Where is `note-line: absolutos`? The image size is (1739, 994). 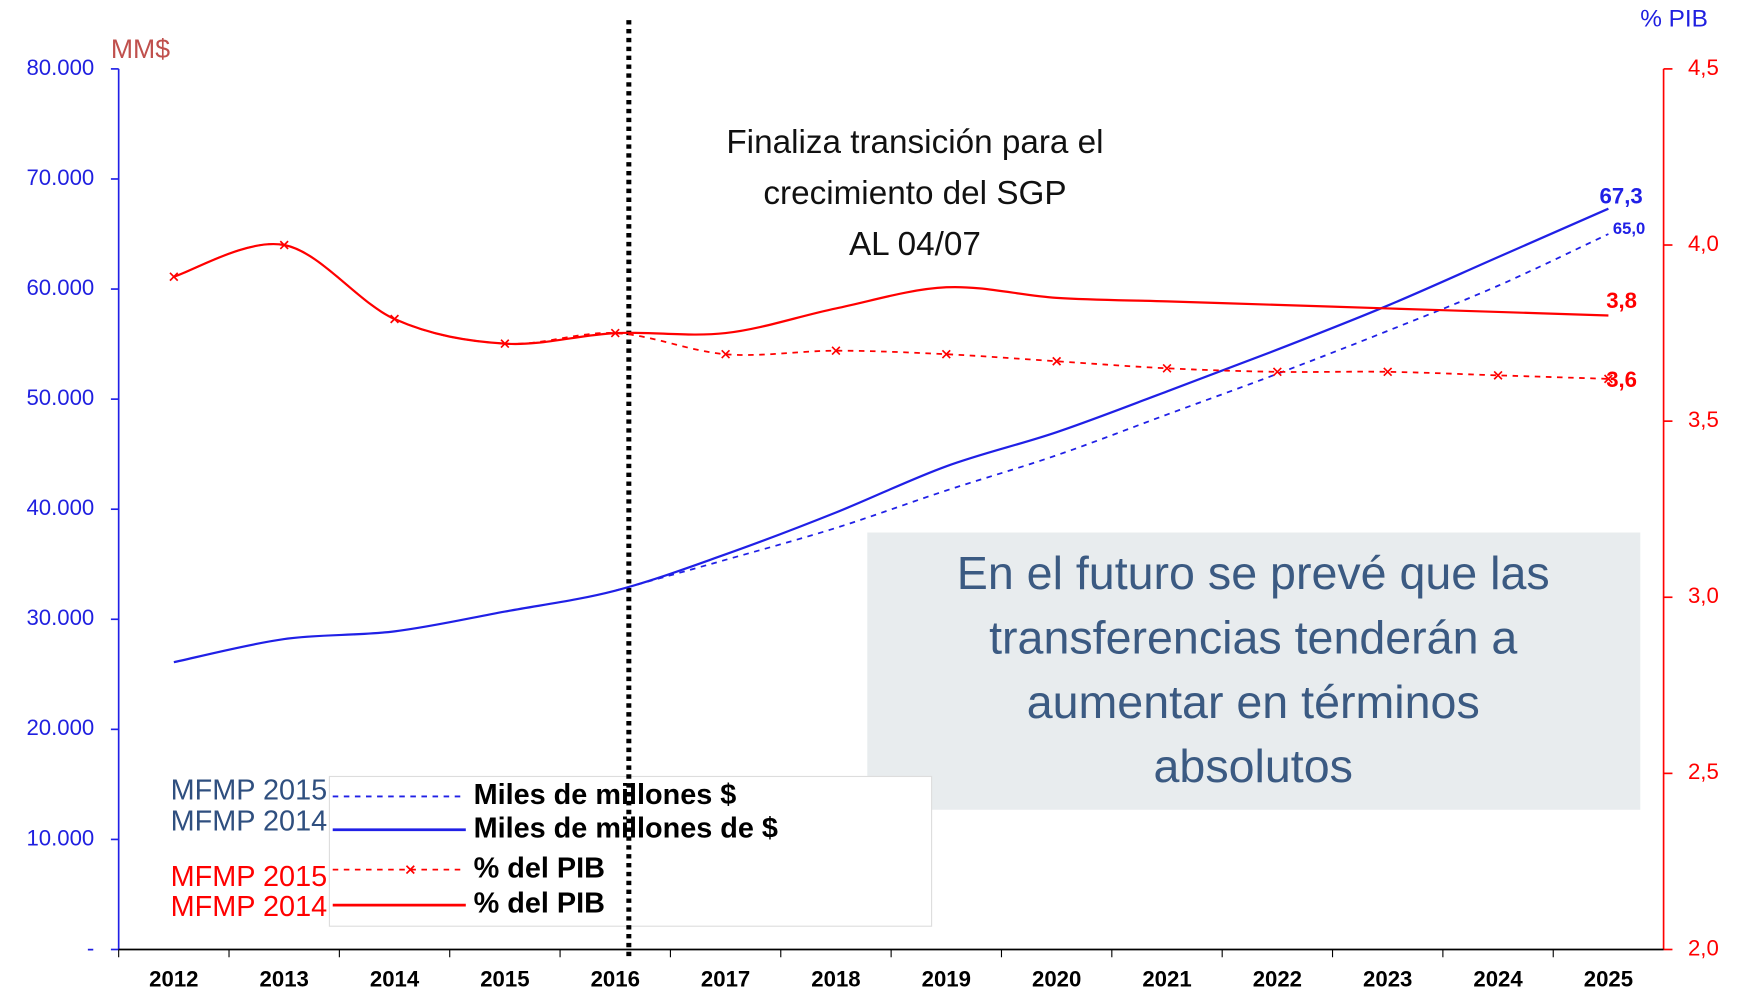 note-line: absolutos is located at coordinates (1253, 766).